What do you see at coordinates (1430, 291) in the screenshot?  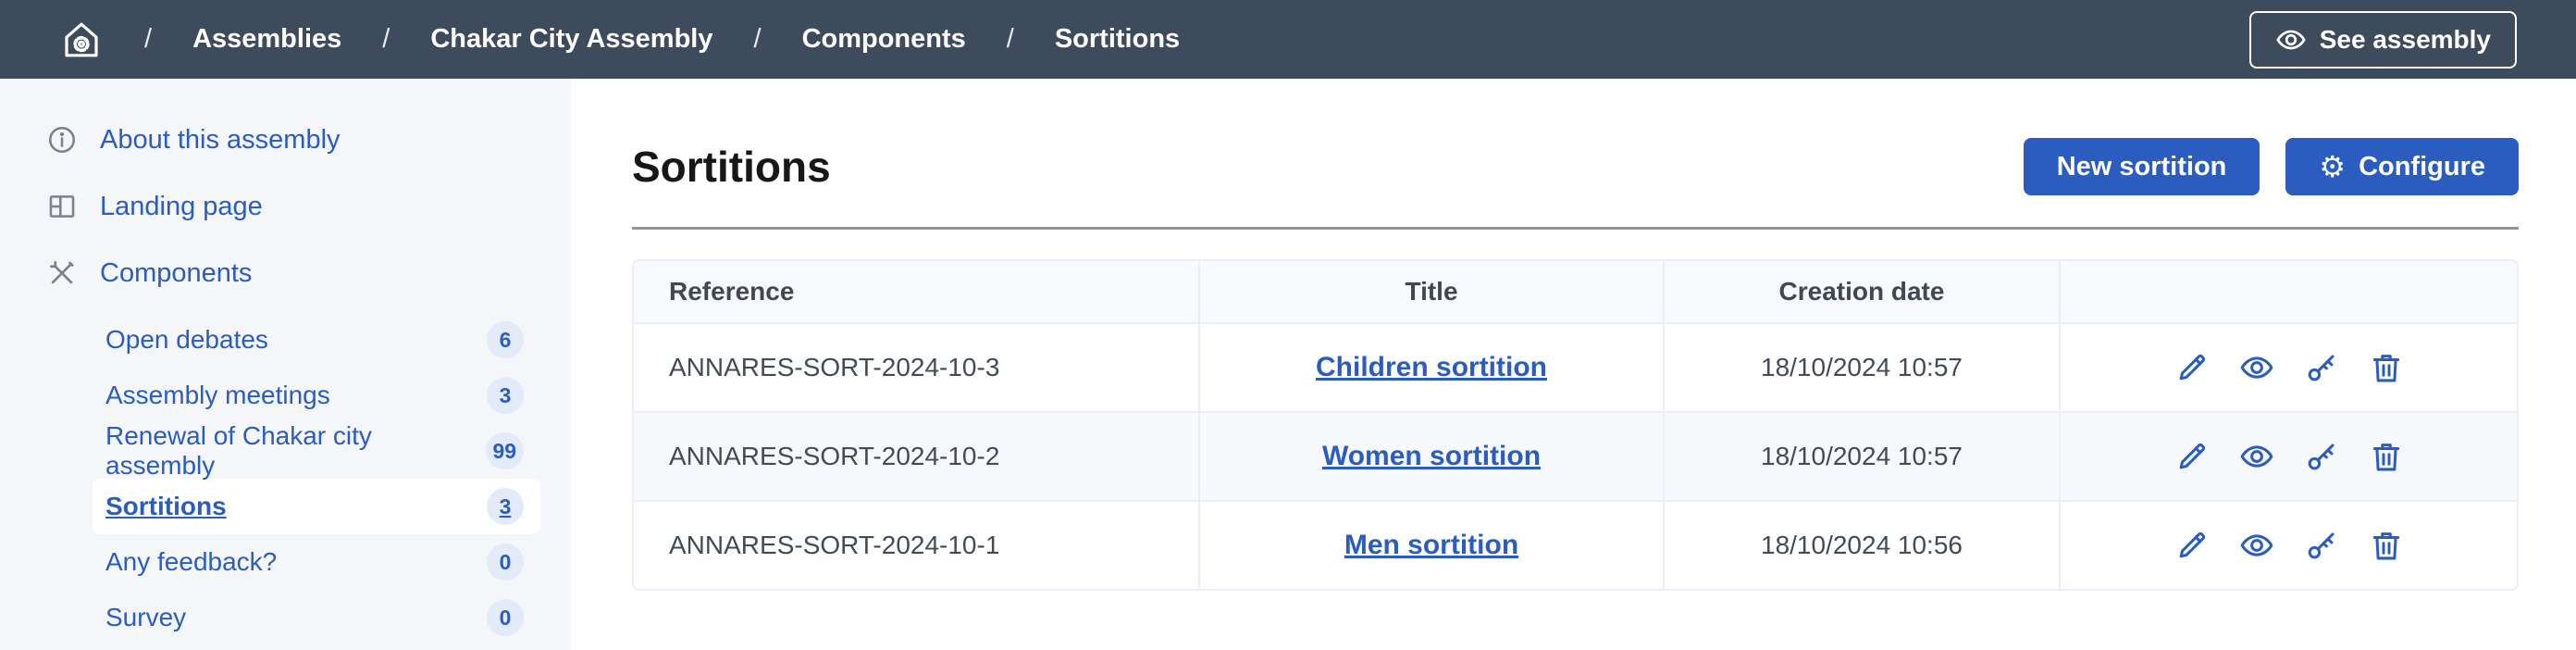 I see `header-title: Title` at bounding box center [1430, 291].